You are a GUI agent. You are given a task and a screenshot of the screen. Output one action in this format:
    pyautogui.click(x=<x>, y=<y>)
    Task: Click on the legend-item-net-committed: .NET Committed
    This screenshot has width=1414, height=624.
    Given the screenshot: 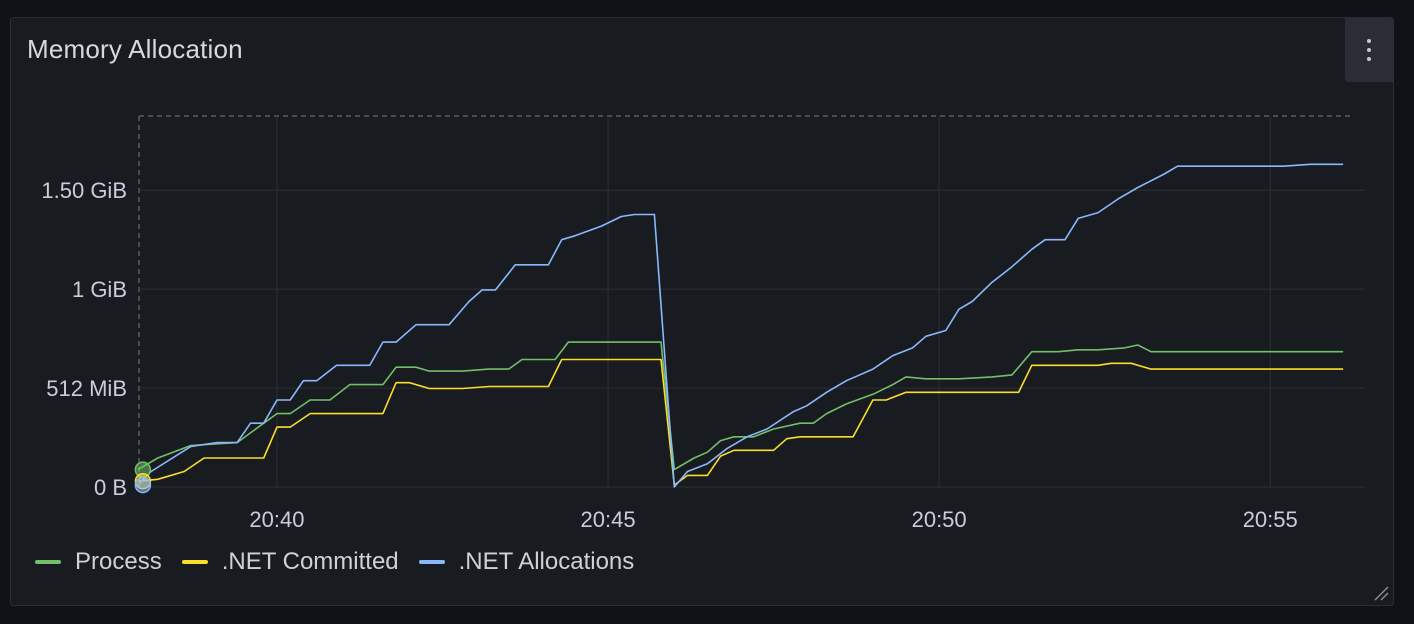 What is the action you would take?
    pyautogui.click(x=290, y=562)
    